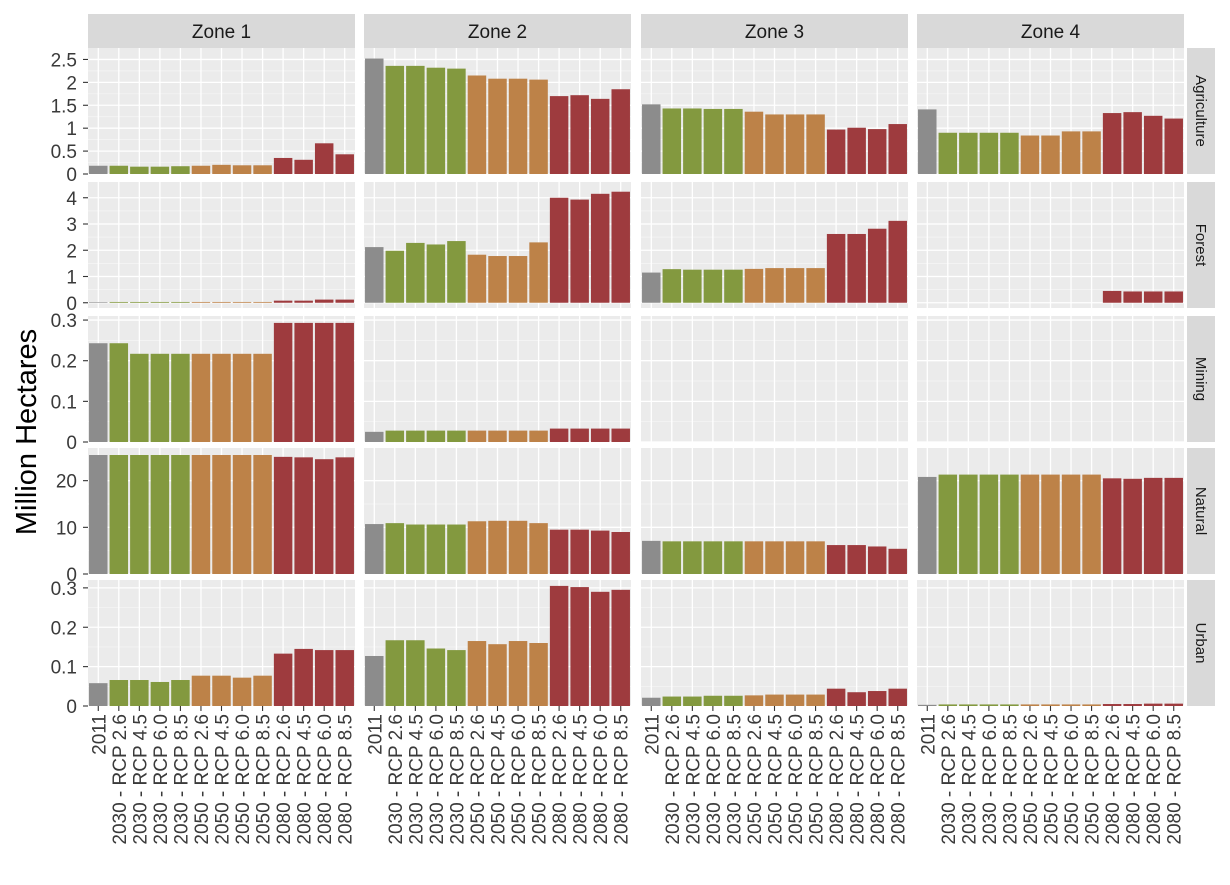 The height and width of the screenshot is (885, 1230). What do you see at coordinates (64, 152) in the screenshot?
I see `y-tick-label: 0.5` at bounding box center [64, 152].